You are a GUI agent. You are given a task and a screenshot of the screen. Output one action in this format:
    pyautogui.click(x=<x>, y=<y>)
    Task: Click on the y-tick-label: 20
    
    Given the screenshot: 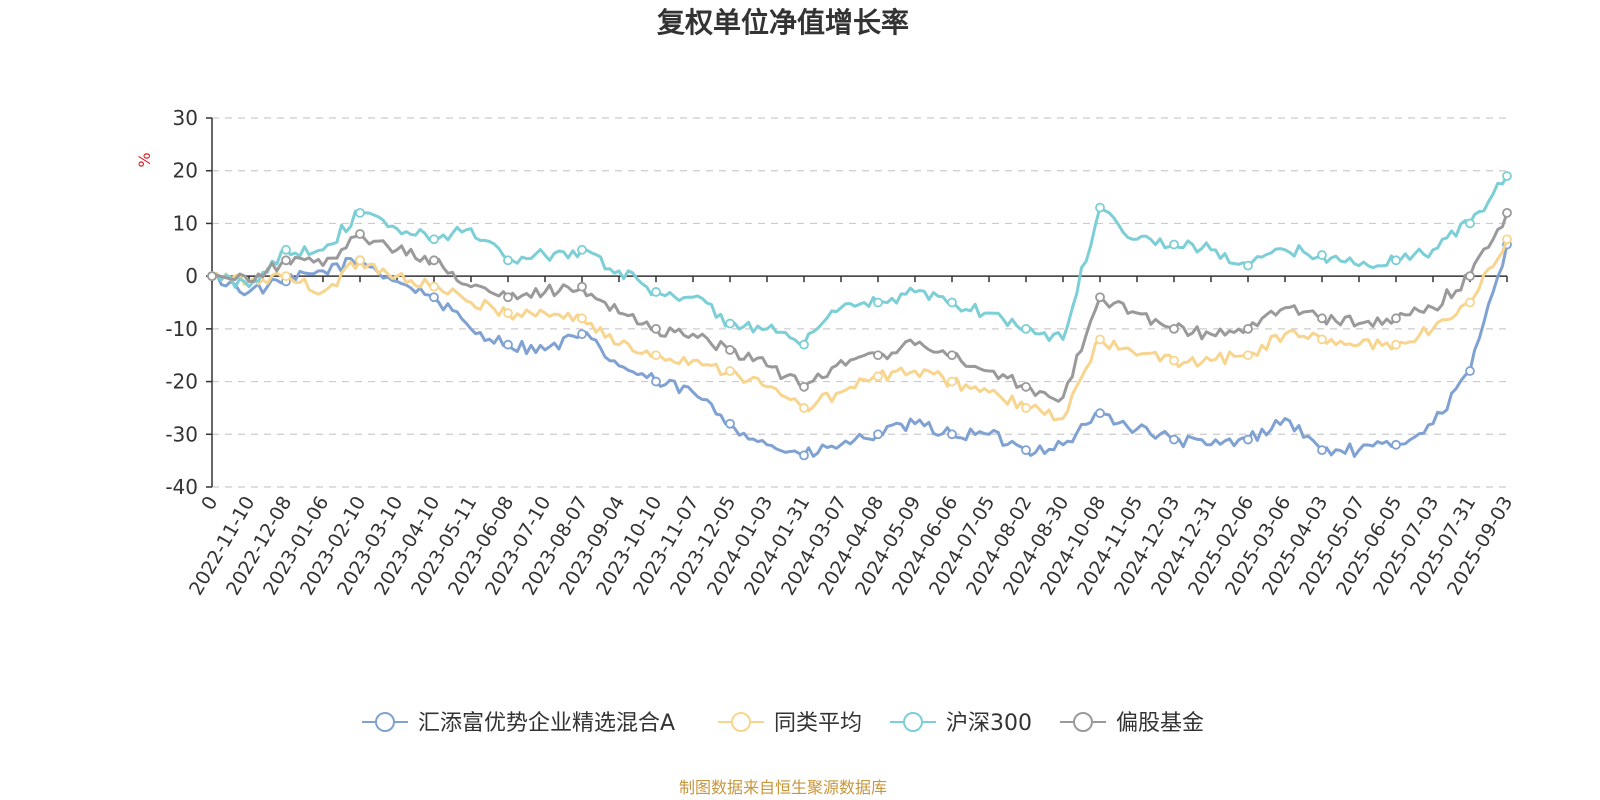 What is the action you would take?
    pyautogui.click(x=185, y=171)
    